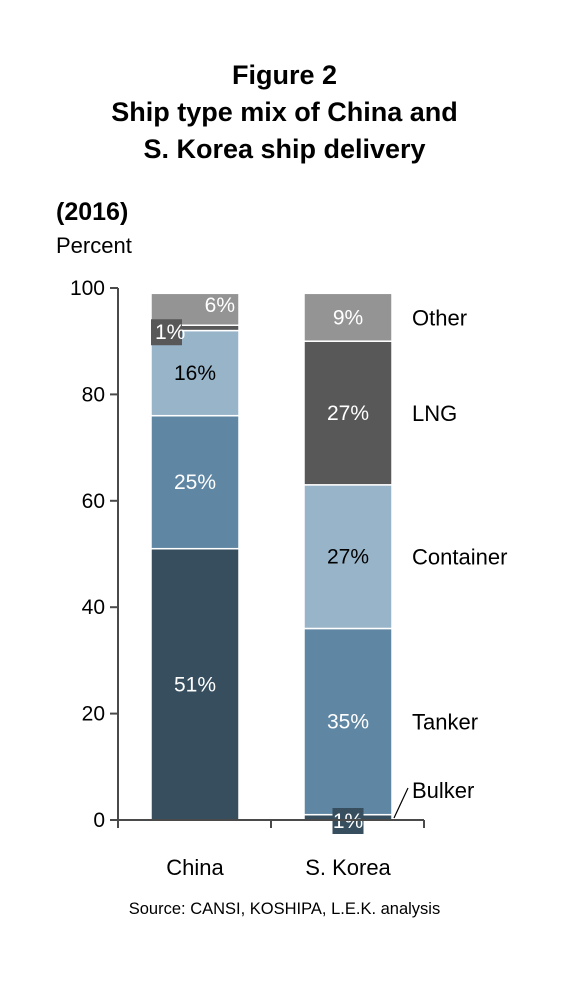 The height and width of the screenshot is (1000, 569). I want to click on segment-label-china-container: 16%, so click(195, 373).